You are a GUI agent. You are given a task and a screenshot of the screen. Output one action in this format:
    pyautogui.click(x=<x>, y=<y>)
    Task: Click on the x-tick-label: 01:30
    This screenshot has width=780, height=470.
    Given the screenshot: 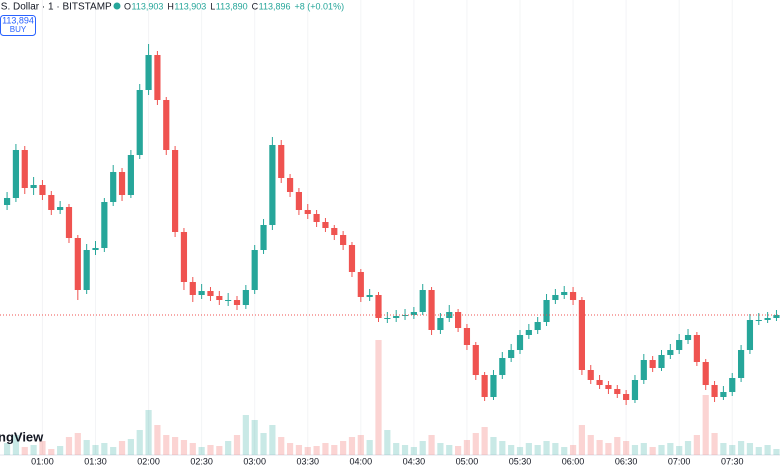 What is the action you would take?
    pyautogui.click(x=95, y=461)
    